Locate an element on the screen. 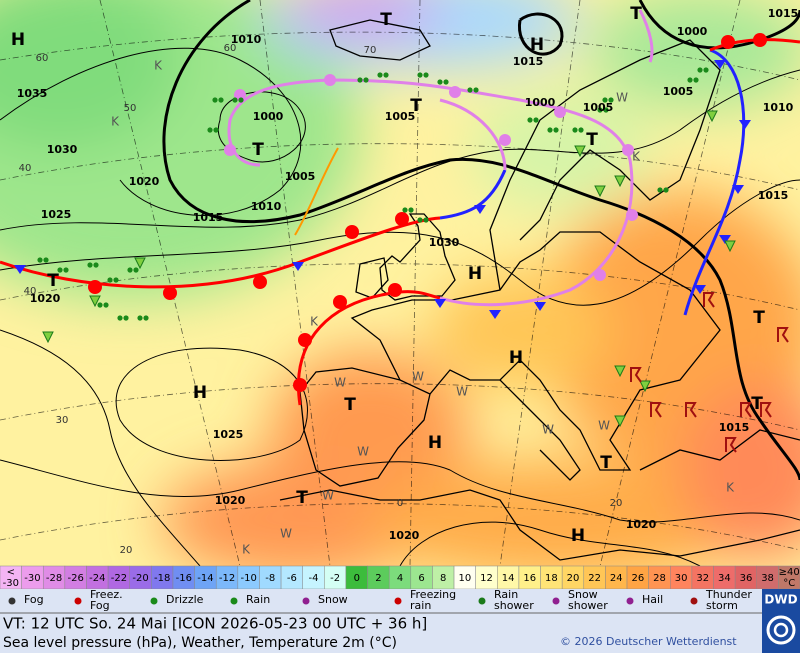  scale-label: 30 is located at coordinates (681, 578).